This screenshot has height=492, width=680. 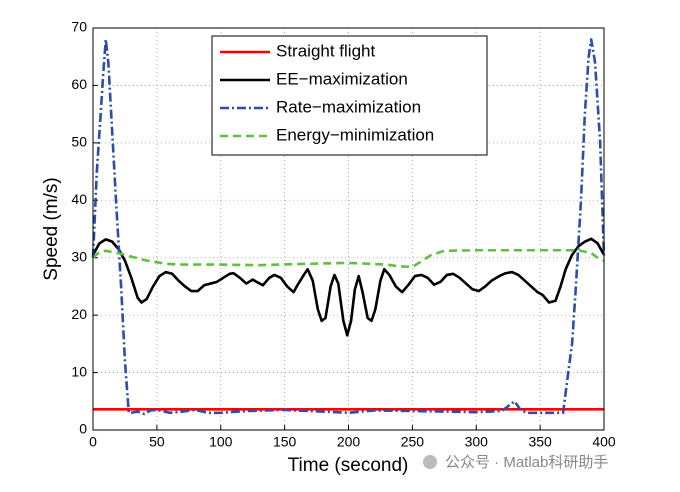 What do you see at coordinates (157, 442) in the screenshot?
I see `x-tick-label: 50` at bounding box center [157, 442].